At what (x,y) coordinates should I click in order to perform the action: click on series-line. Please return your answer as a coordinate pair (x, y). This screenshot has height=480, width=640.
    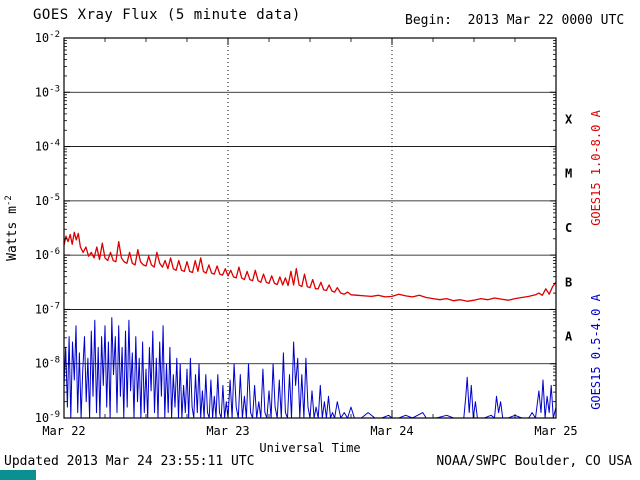
    Looking at the image, I should click on (310, 266).